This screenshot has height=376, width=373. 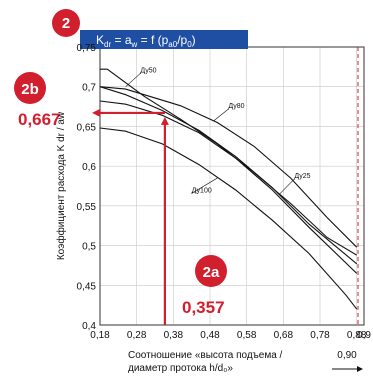 I want to click on badge-main-label: 2, so click(x=66, y=23).